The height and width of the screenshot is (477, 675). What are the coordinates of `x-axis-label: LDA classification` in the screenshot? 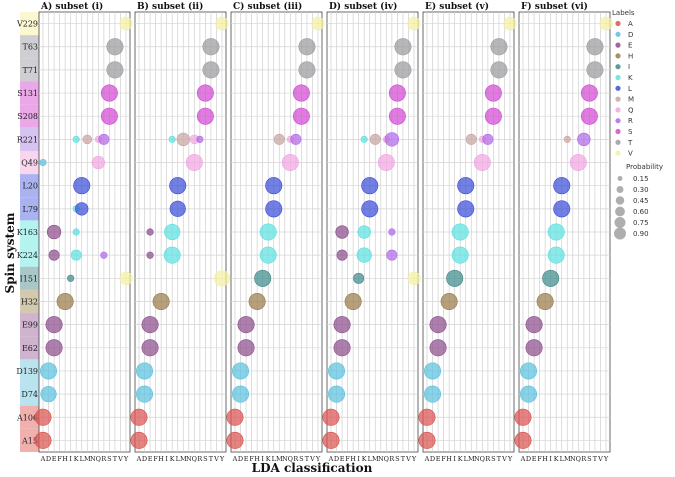 It's located at (312, 468).